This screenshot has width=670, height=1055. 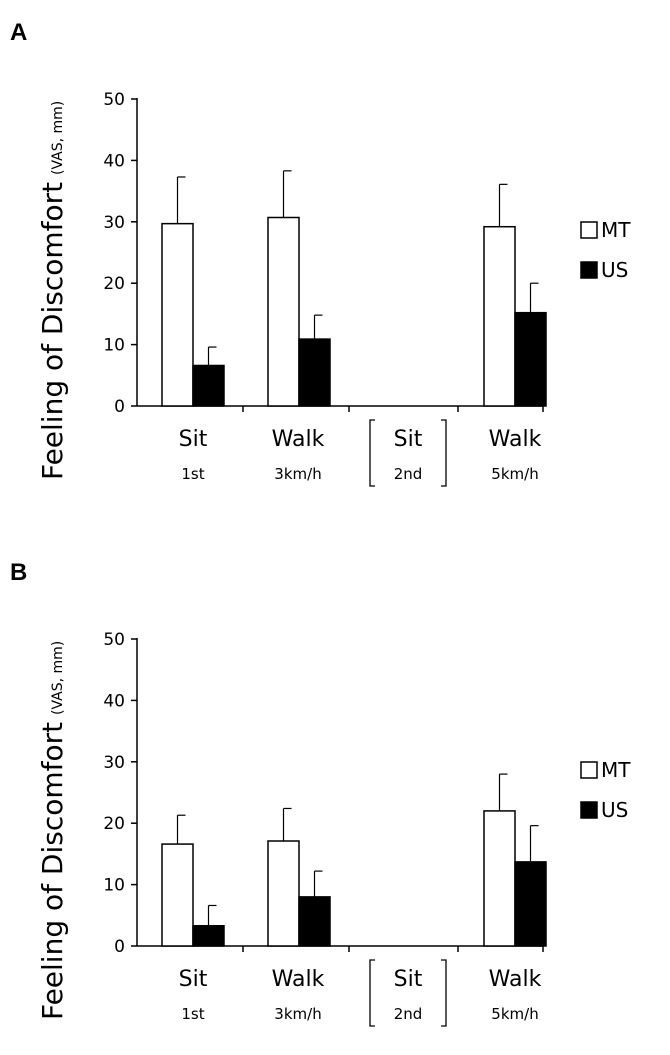 What do you see at coordinates (18, 32) in the screenshot?
I see `panel-label: A` at bounding box center [18, 32].